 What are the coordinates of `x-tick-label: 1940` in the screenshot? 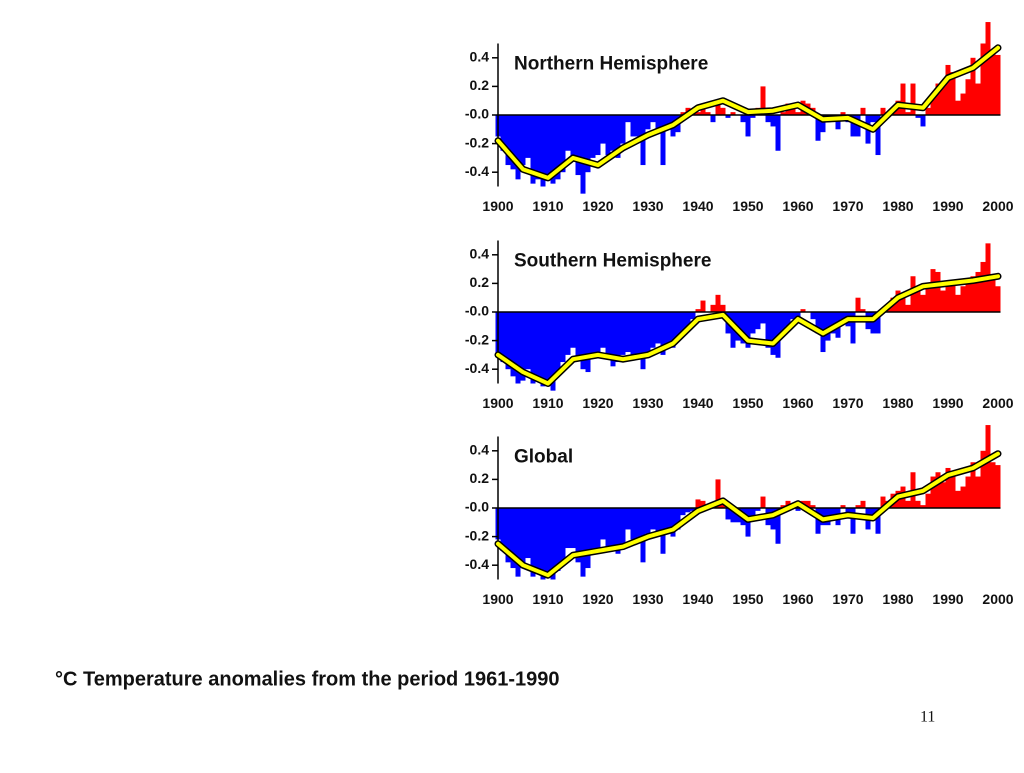 It's located at (697, 403).